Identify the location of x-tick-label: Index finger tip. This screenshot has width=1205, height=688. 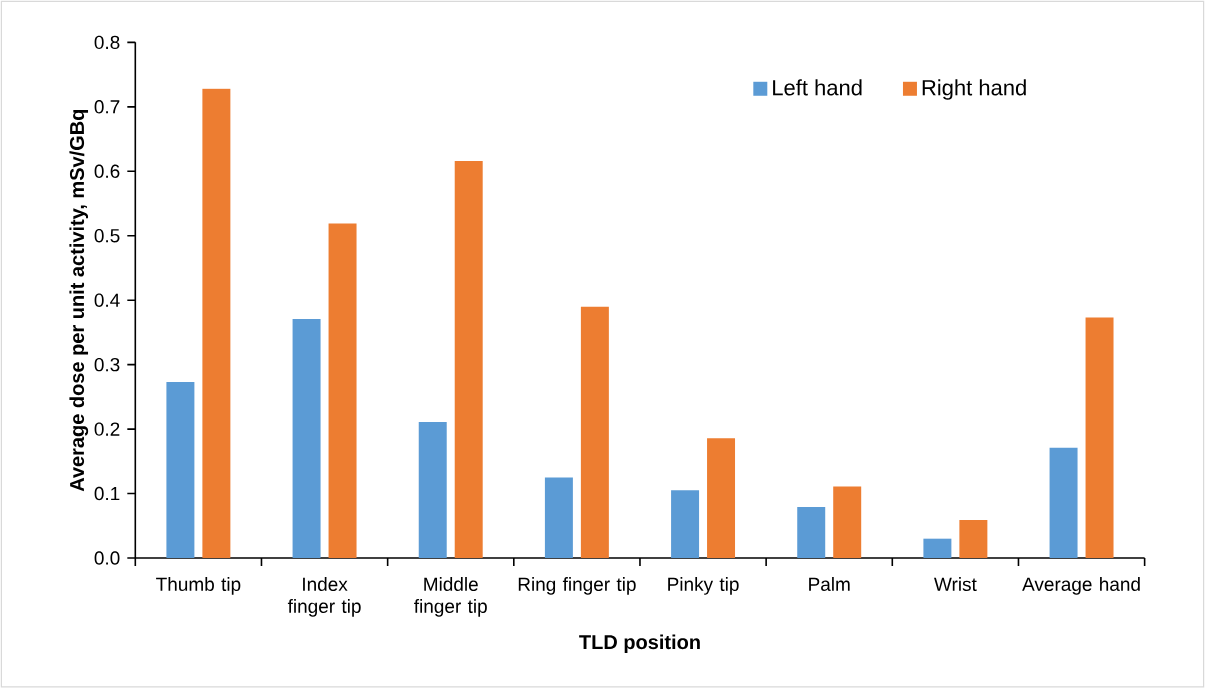
(324, 596).